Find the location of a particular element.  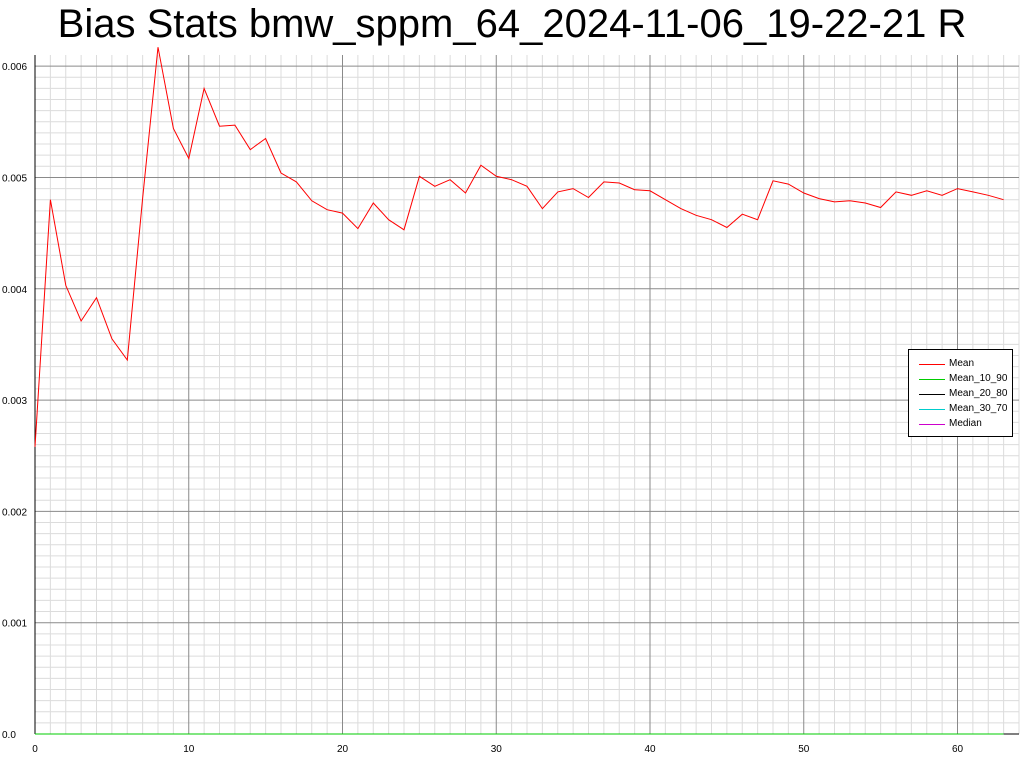

y-tick-label: 0.003 is located at coordinates (14, 401).